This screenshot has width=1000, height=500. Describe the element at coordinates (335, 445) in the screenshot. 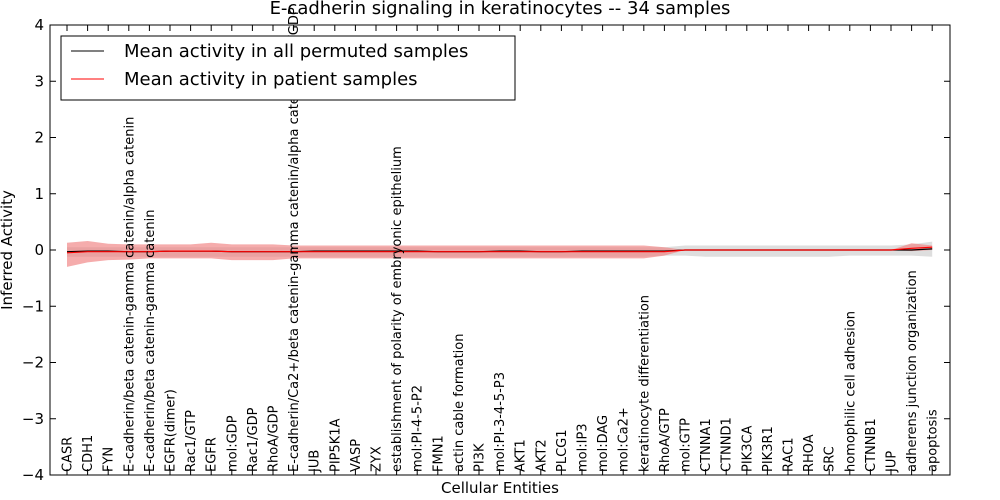

I see `x-category-label: PIP5K1A` at that location.